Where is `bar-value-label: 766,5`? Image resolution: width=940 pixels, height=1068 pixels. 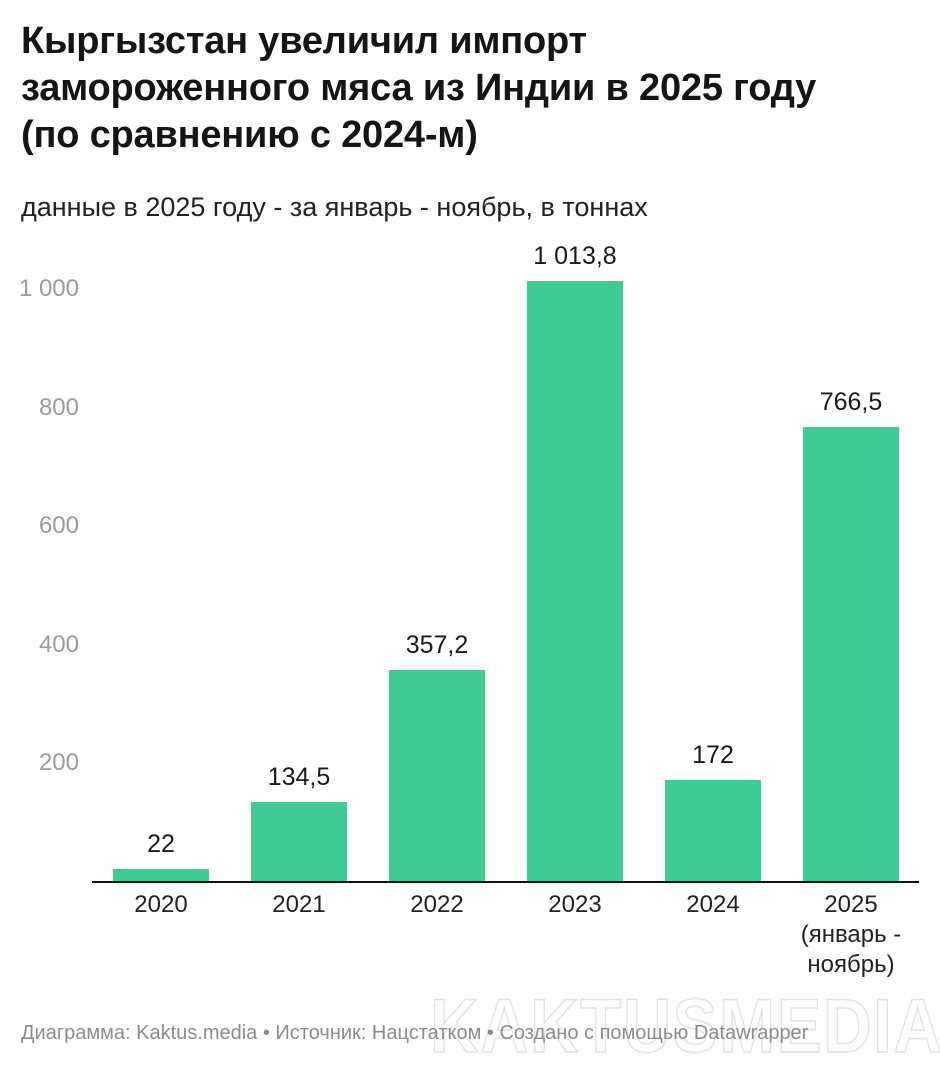 bar-value-label: 766,5 is located at coordinates (851, 402).